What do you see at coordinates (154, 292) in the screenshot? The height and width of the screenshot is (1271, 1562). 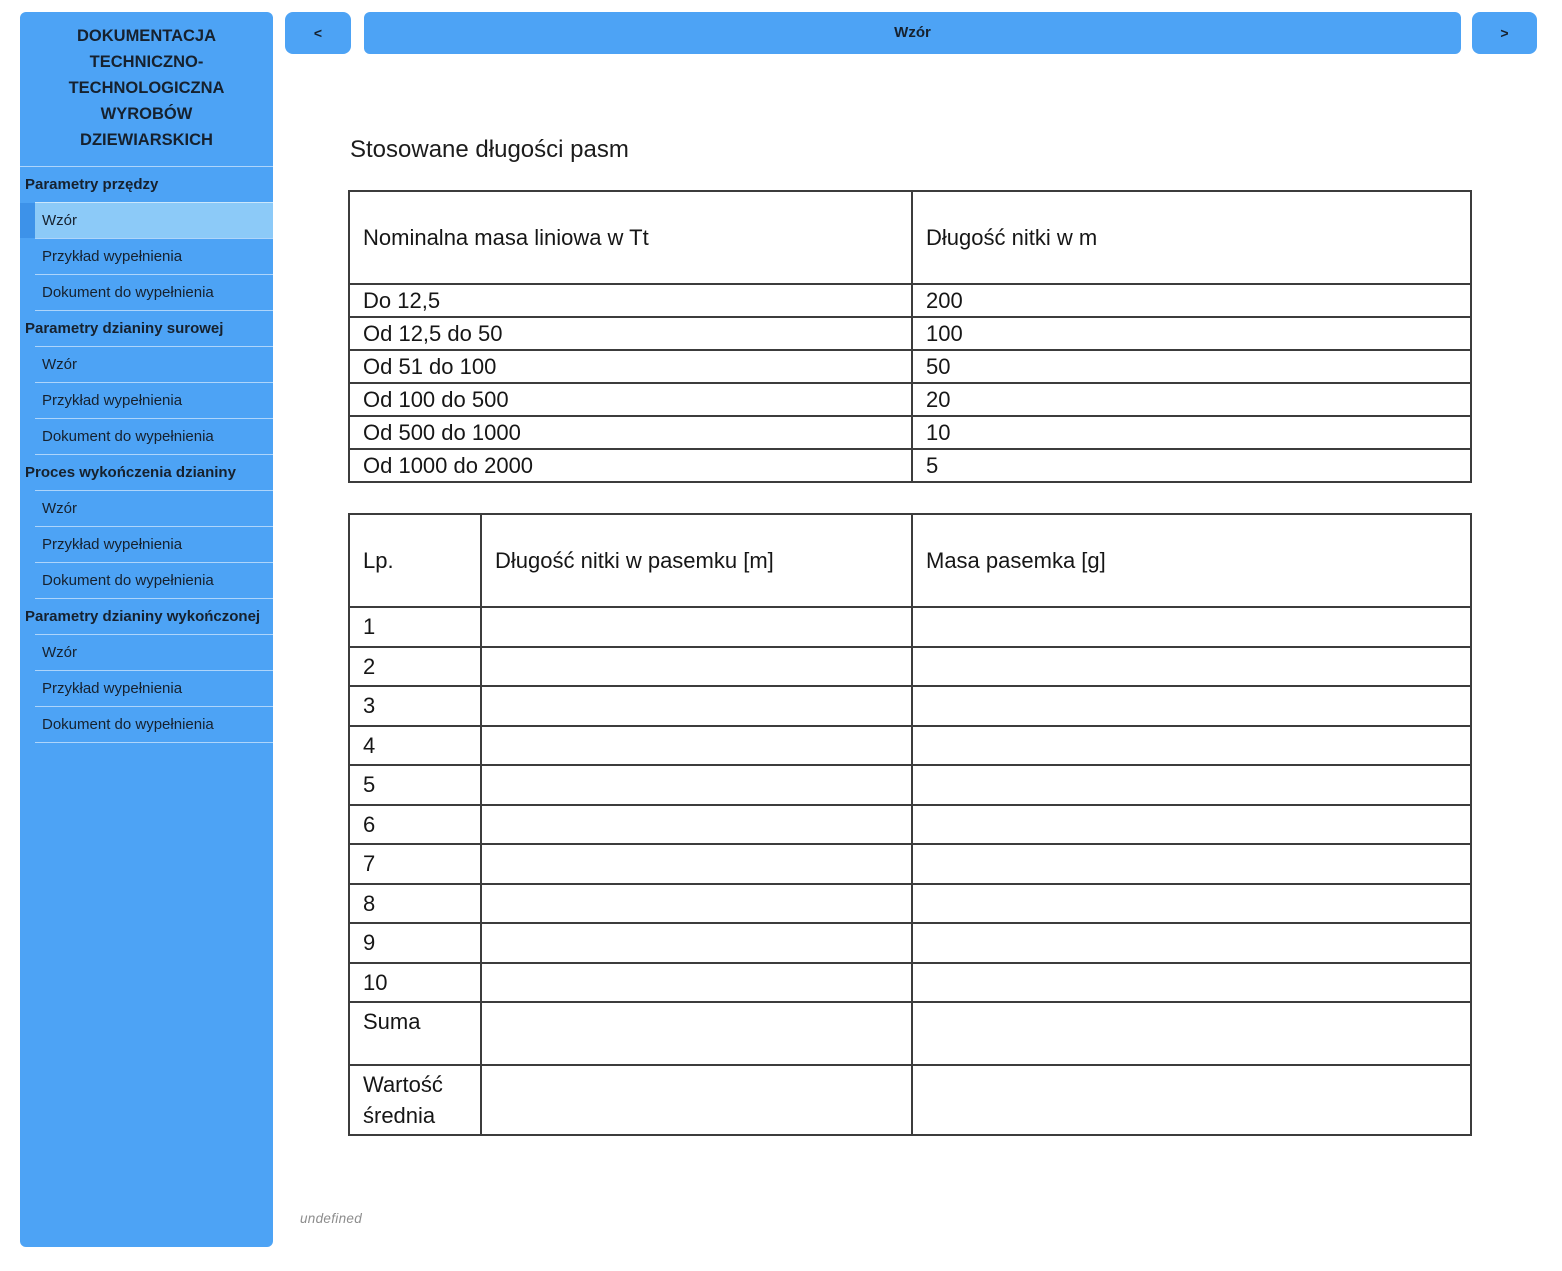 I see `sidebar-item-parametry-przedzy-dokument-do-wypelnienia: Dokument do wypełnienia` at bounding box center [154, 292].